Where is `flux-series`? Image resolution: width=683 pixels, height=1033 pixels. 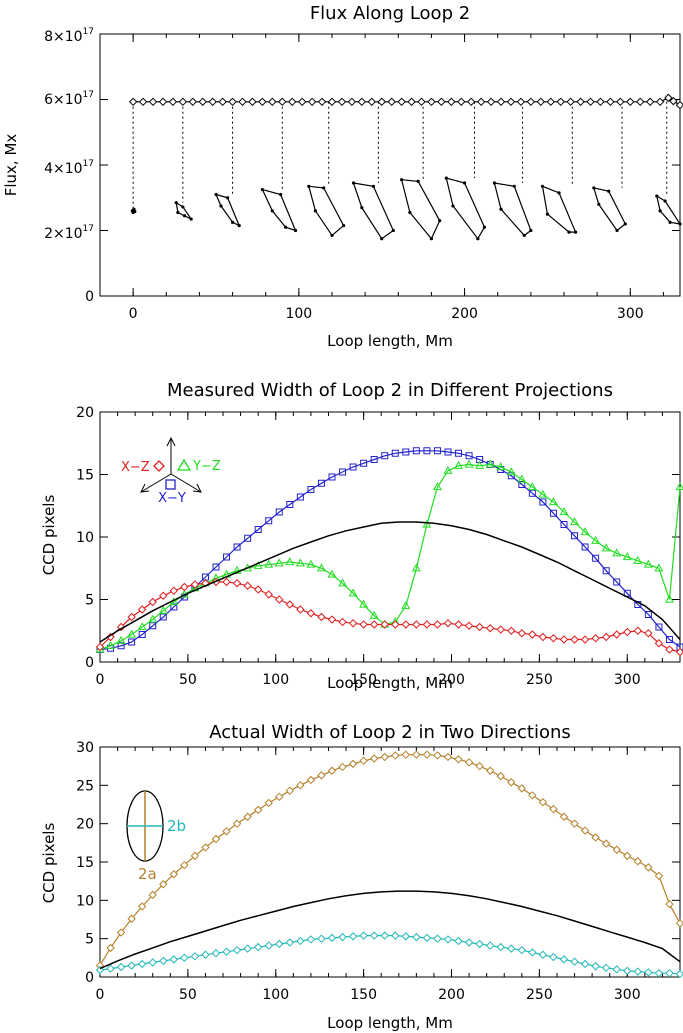
flux-series is located at coordinates (405, 167).